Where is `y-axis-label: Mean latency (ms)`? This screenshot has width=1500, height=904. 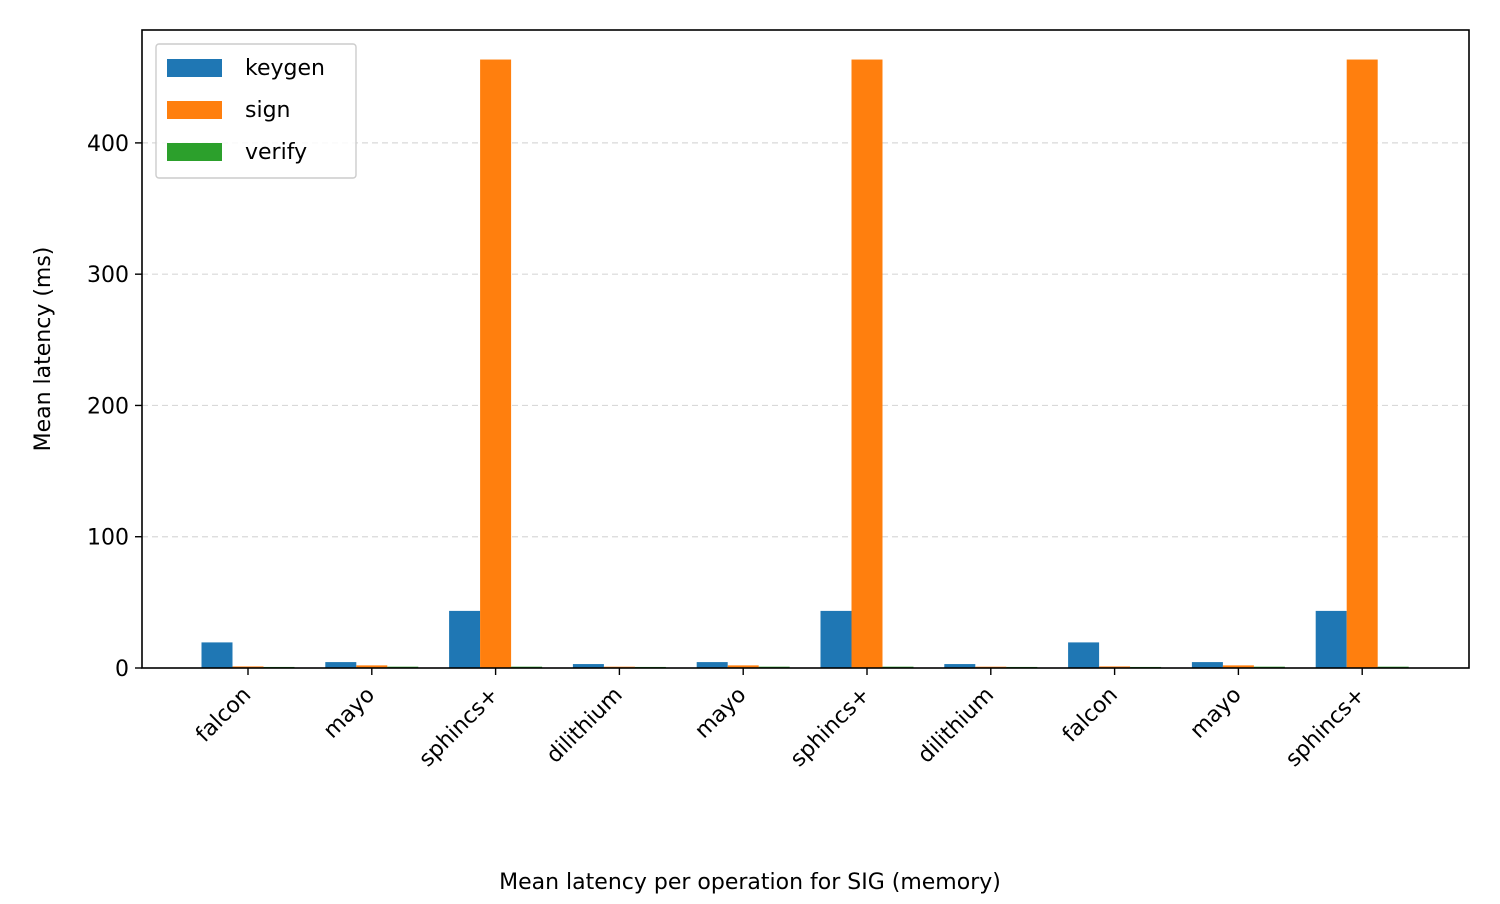 y-axis-label: Mean latency (ms) is located at coordinates (43, 349).